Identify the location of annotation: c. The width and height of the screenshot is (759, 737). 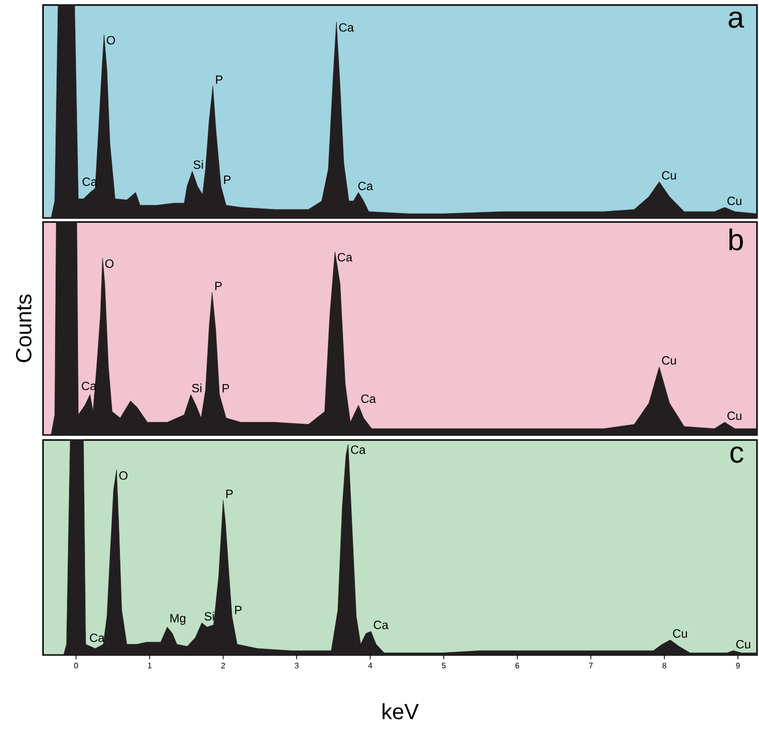
(737, 454).